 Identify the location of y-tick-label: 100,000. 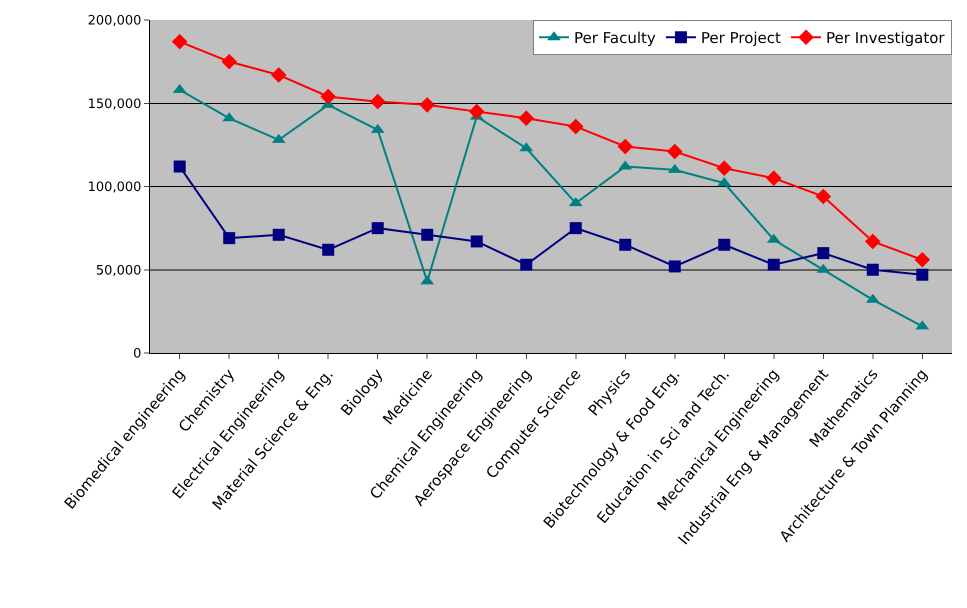
(115, 188).